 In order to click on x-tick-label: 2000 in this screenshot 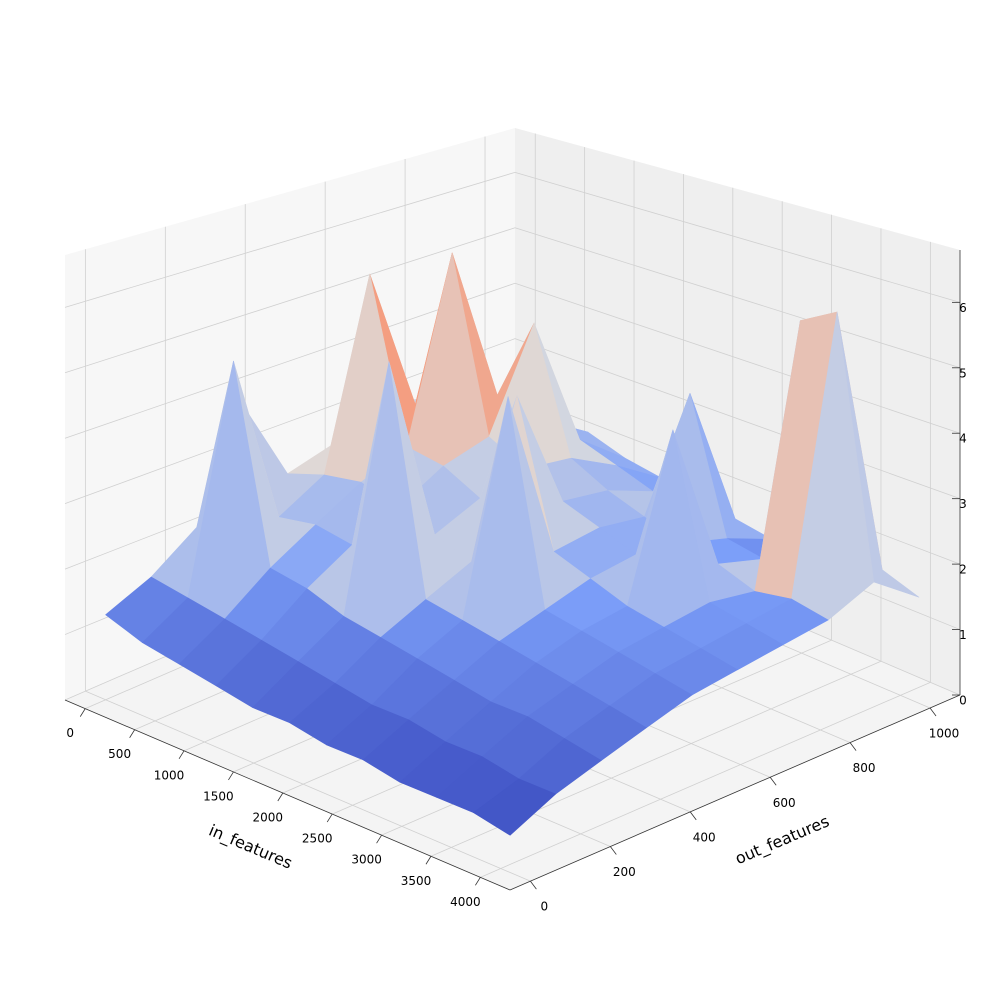, I will do `click(268, 817)`.